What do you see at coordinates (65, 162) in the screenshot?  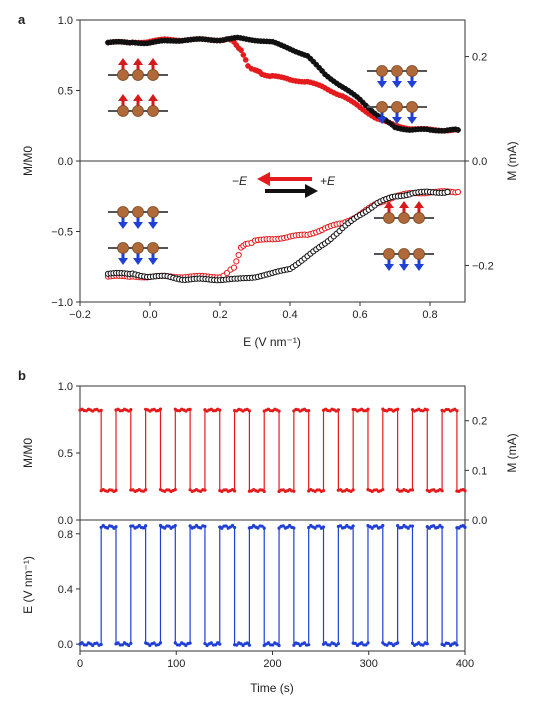 I see `panel-a-y-ticks-left: −1.0 −0.5 0.0 0.5 1.0` at bounding box center [65, 162].